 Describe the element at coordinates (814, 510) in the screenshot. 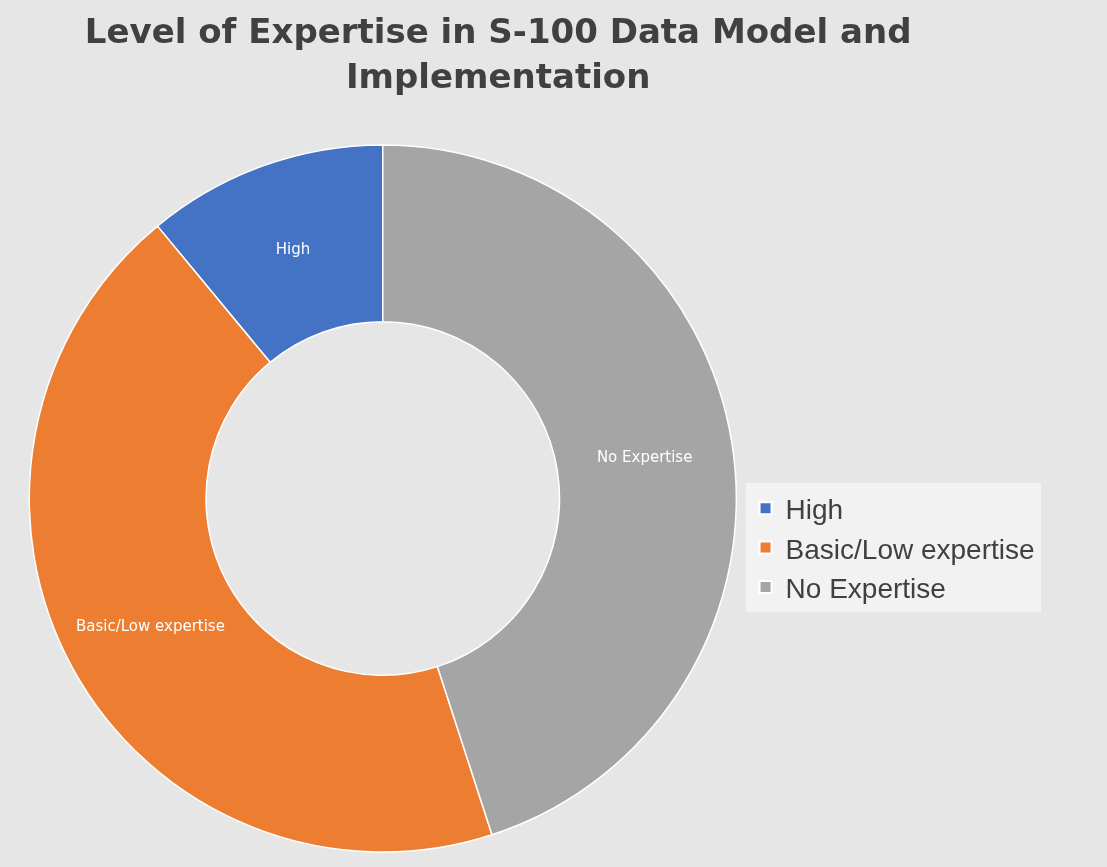

I see `legend-label: High` at that location.